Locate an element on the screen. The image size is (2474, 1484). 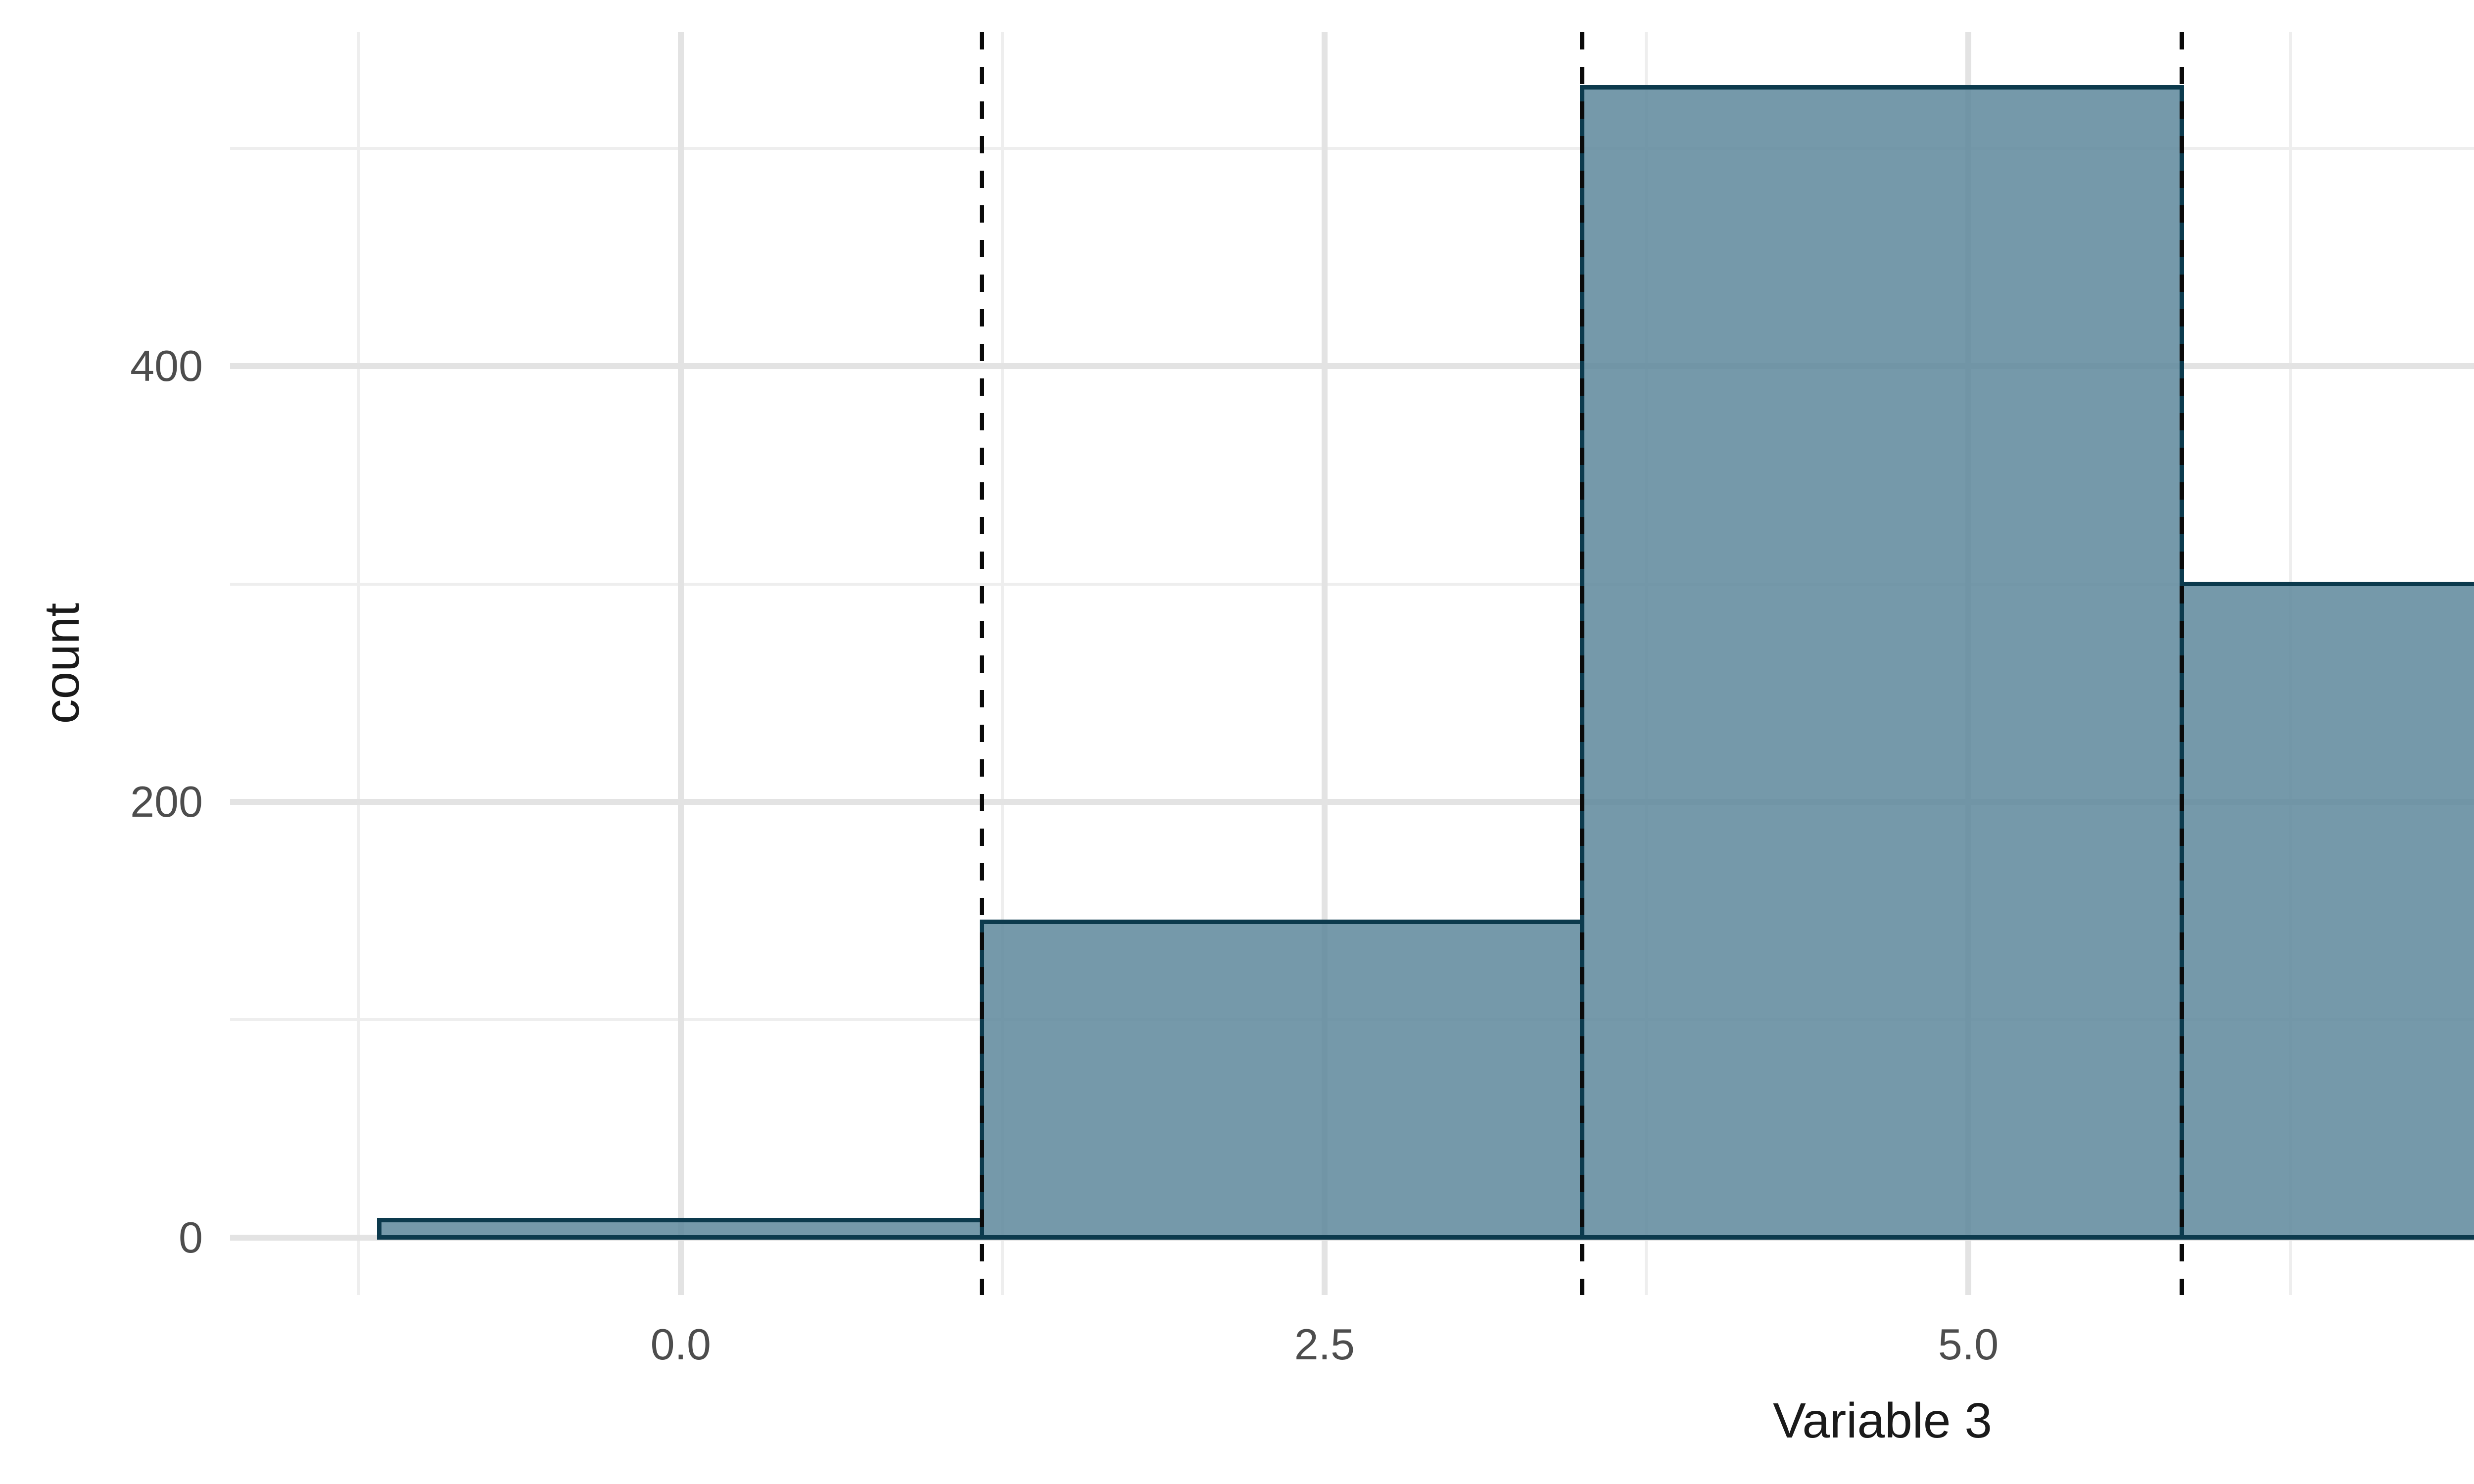
y-tick-label: 400 is located at coordinates (167, 366).